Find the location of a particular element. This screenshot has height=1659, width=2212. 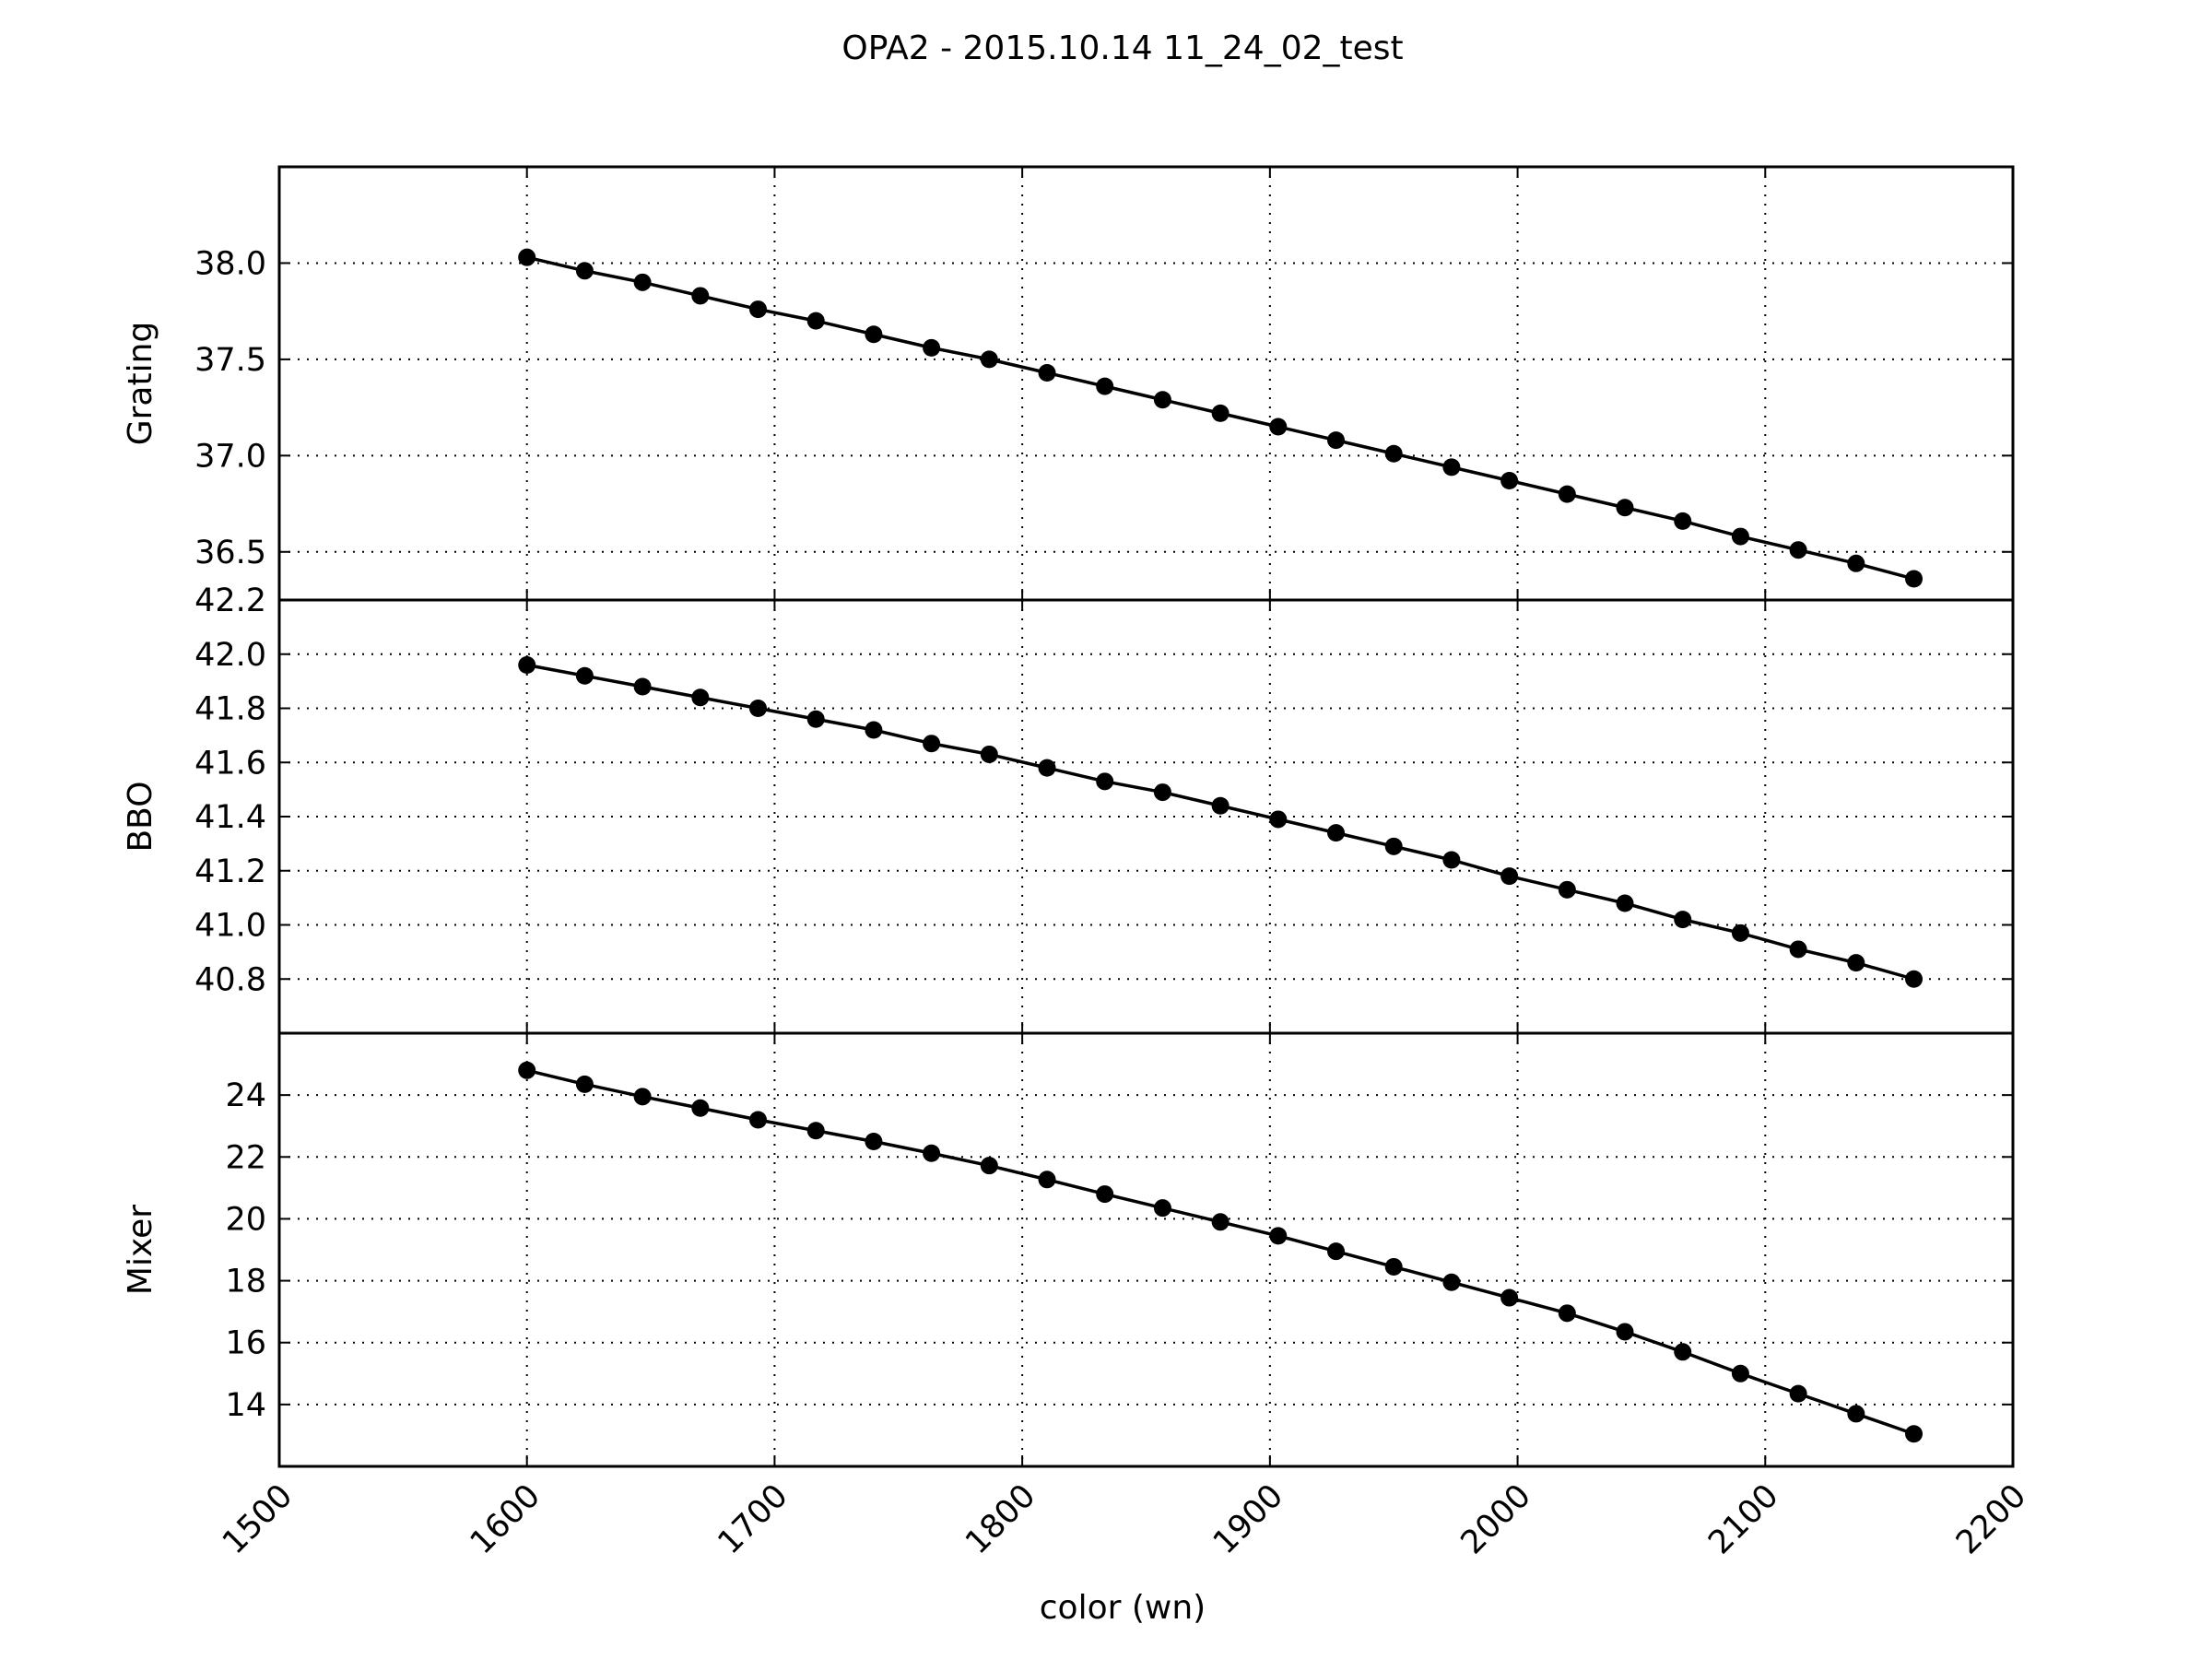

x-tick-label: 1700 is located at coordinates (753, 1519).